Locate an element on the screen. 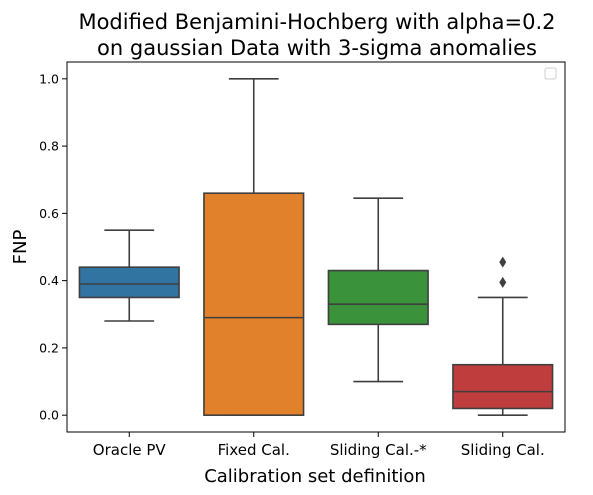 The height and width of the screenshot is (495, 593). y-tick-label: 0.8 is located at coordinates (49, 146).